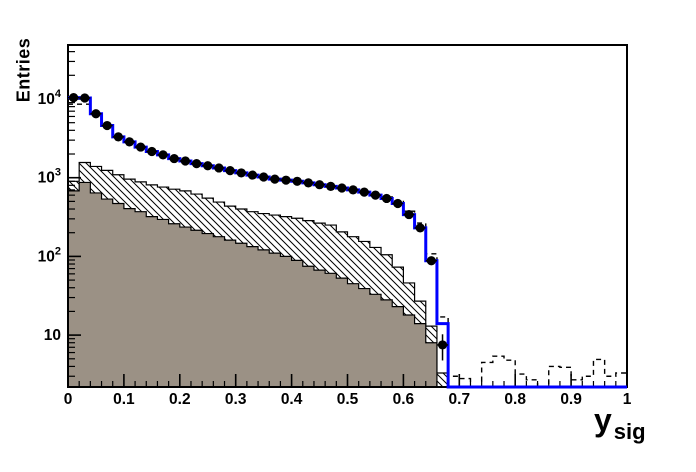 The height and width of the screenshot is (472, 696). Describe the element at coordinates (627, 399) in the screenshot. I see `x-tick-label: 1` at that location.